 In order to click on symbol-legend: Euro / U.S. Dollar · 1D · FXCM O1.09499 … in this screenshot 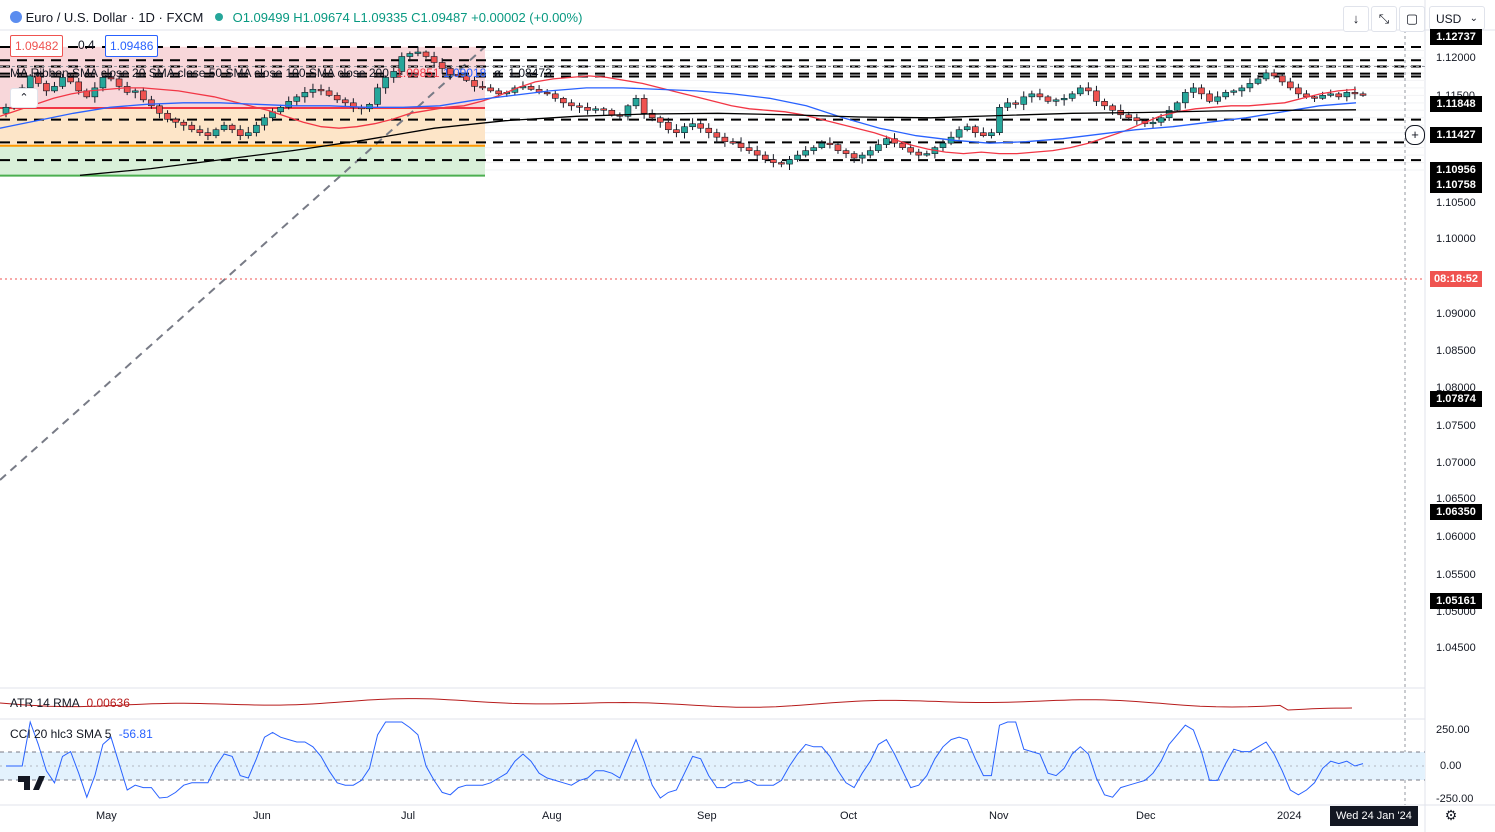, I will do `click(296, 17)`.